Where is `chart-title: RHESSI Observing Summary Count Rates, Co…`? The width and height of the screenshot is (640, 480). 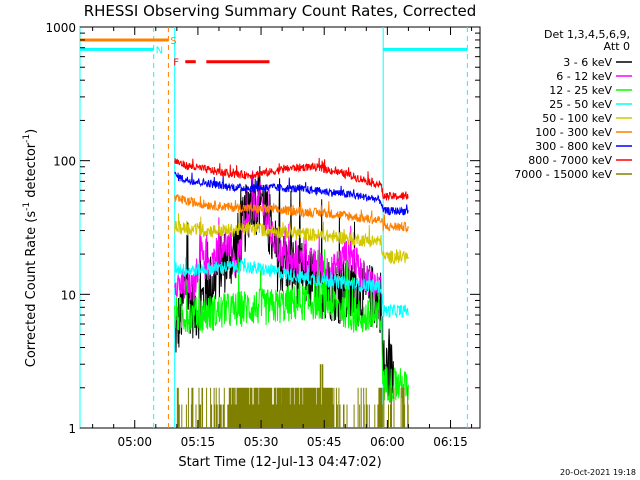 chart-title: RHESSI Observing Summary Count Rates, Co… is located at coordinates (280, 11).